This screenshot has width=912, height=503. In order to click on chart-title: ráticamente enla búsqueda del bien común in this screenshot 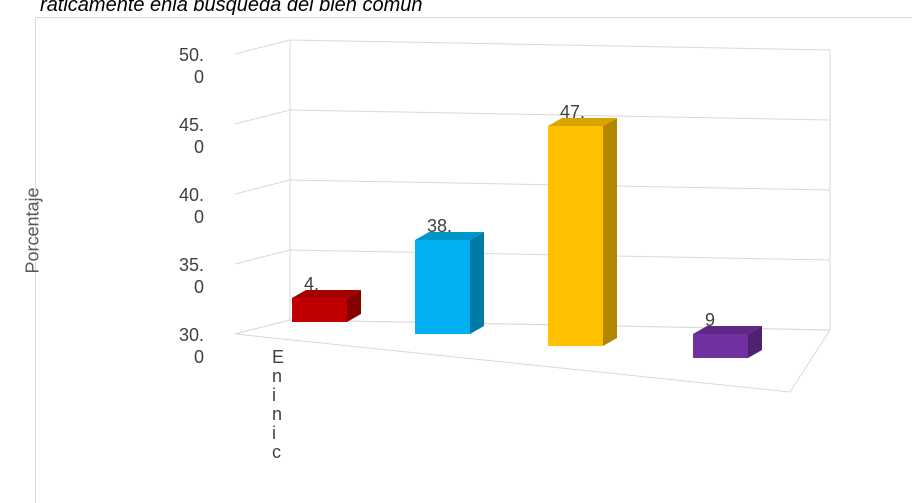, I will do `click(231, 8)`.